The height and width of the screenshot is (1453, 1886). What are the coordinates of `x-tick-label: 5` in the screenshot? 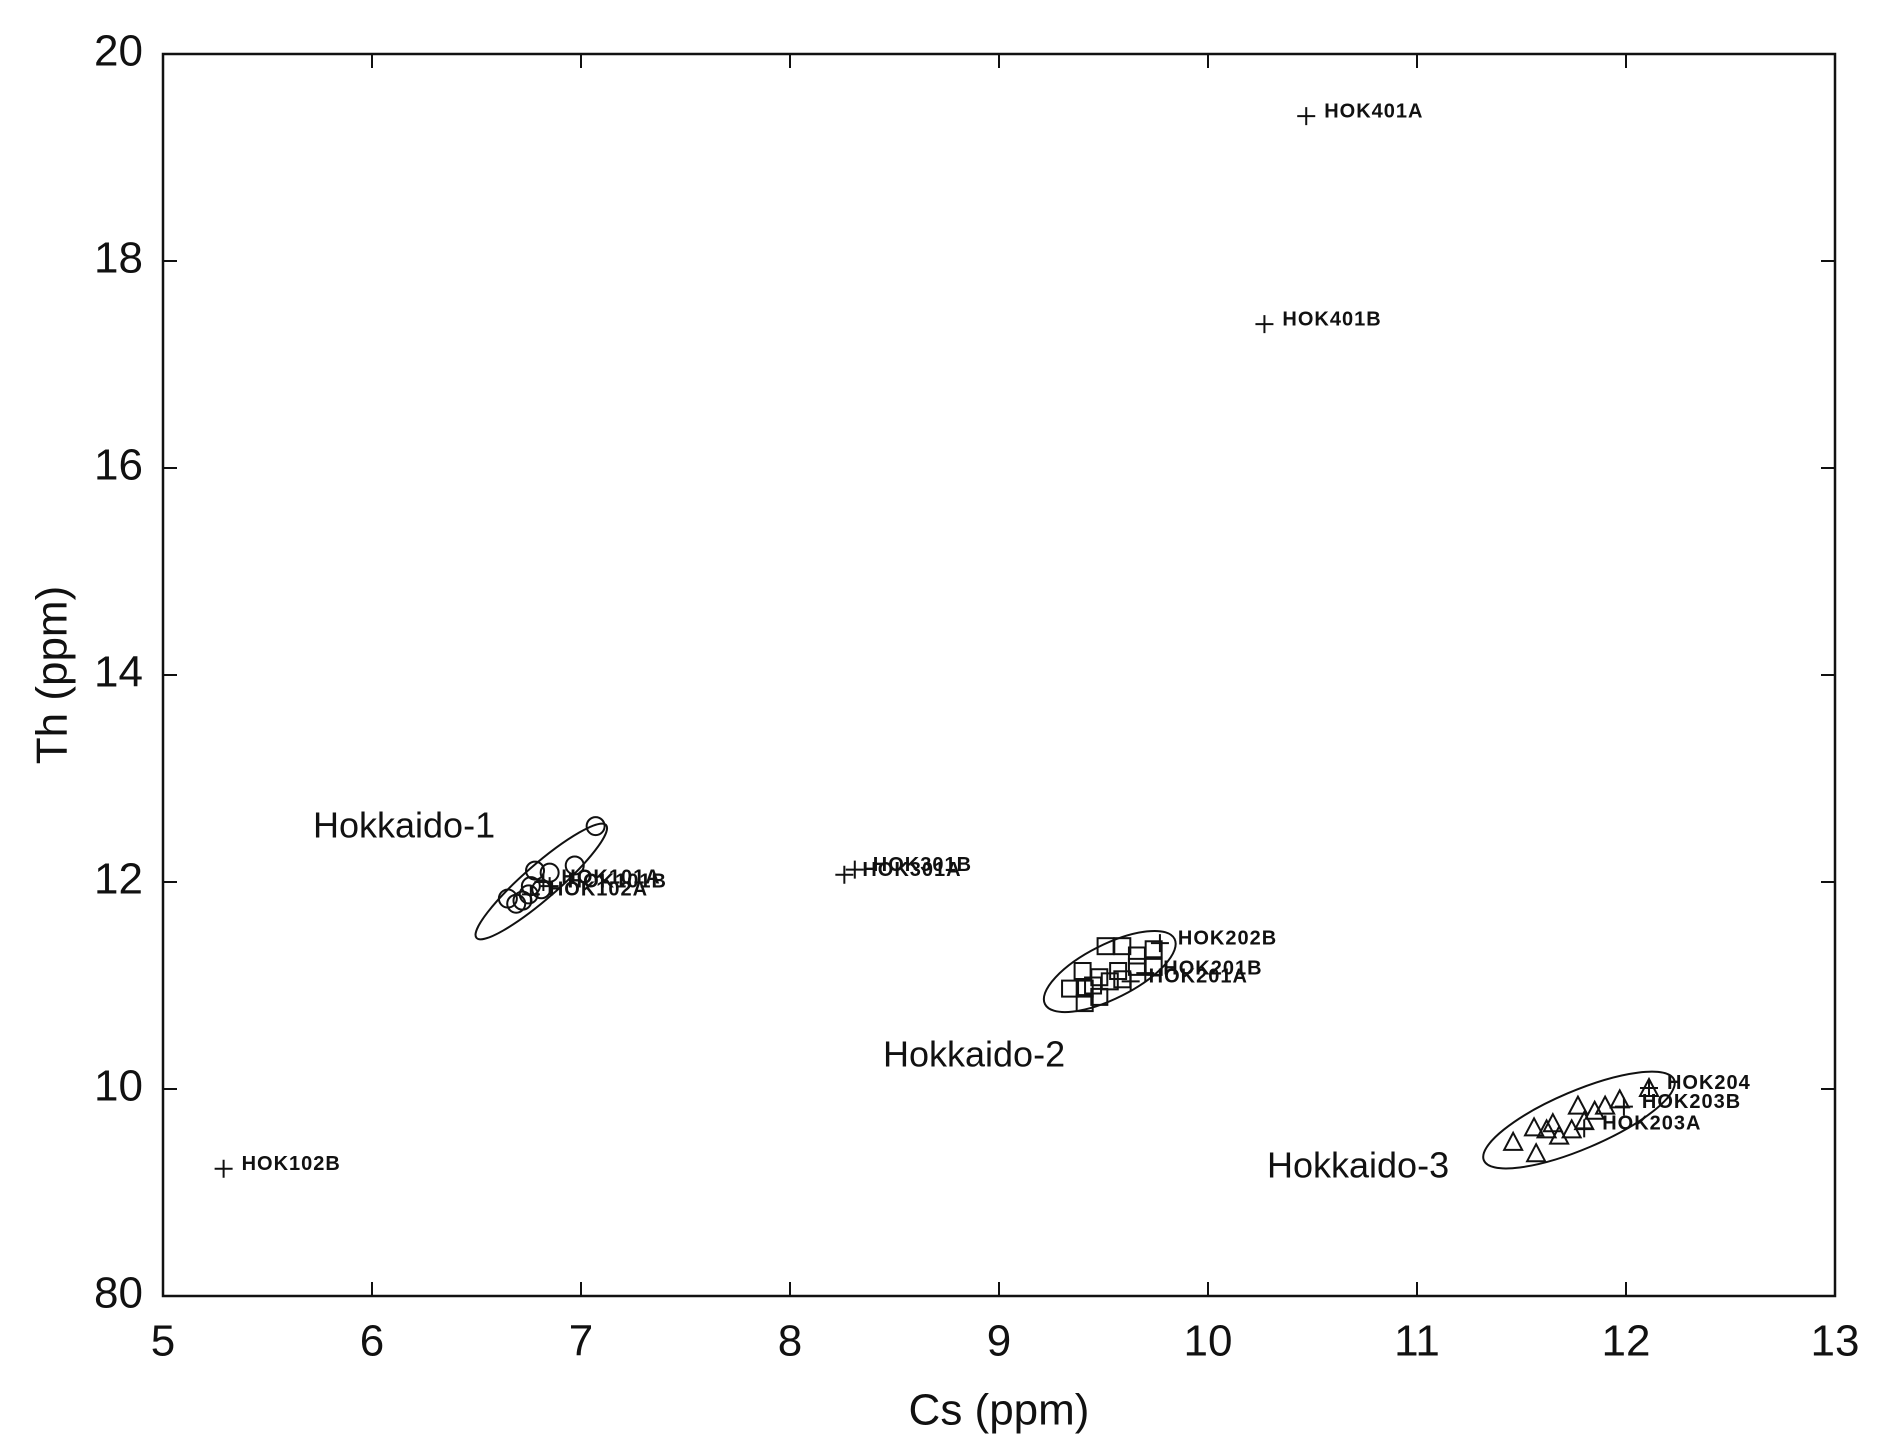 It's located at (163, 1341).